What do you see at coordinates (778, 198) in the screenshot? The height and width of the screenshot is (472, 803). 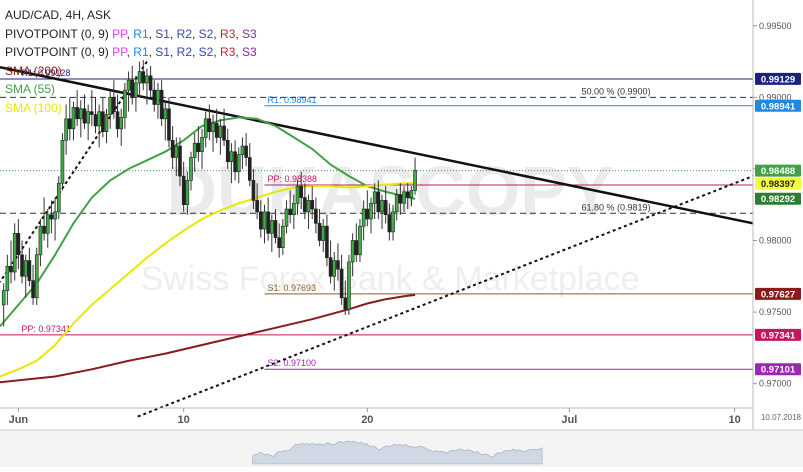 I see `price-tag` at bounding box center [778, 198].